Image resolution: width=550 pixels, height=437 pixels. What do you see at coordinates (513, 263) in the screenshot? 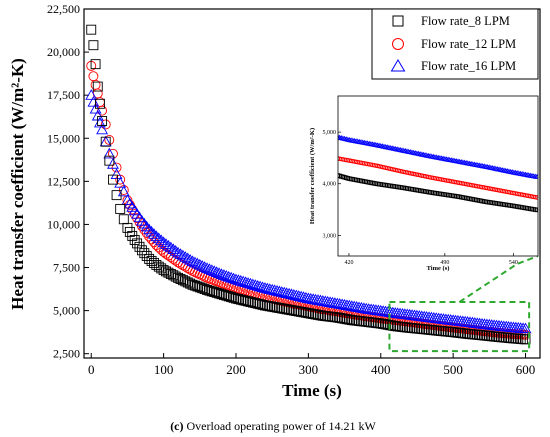
I see `inset-x-tick-label: 540` at bounding box center [513, 263].